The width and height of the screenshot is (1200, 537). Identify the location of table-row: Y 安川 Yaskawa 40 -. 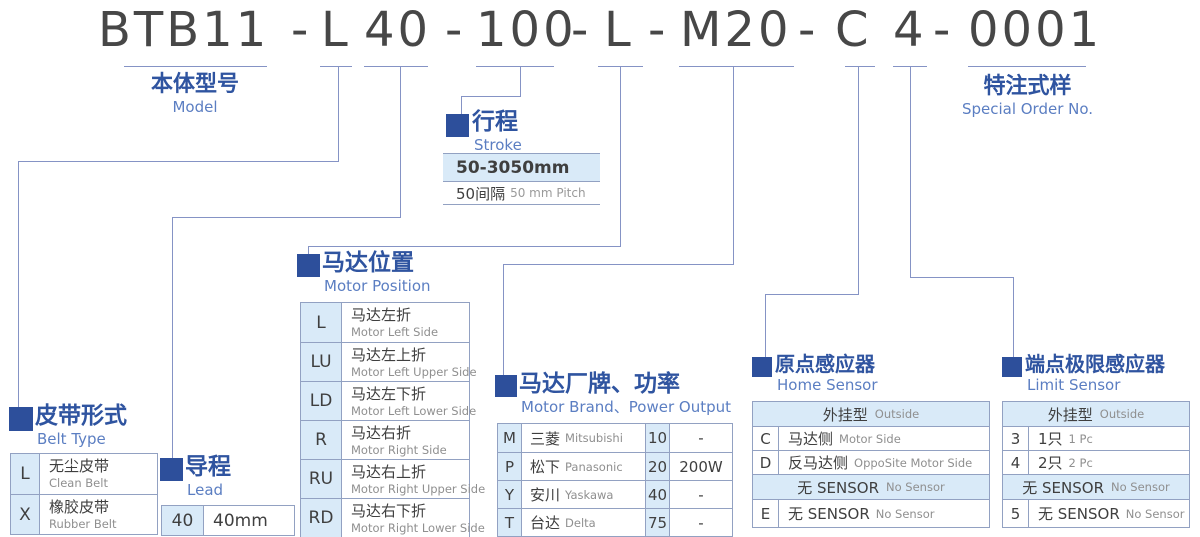
(615, 494).